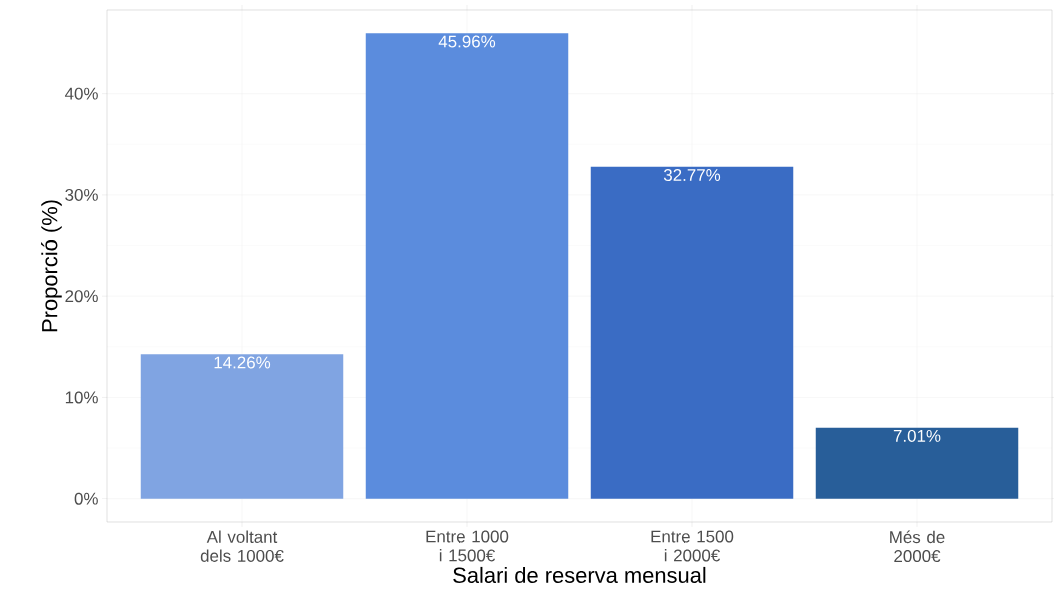  I want to click on y-tick-label: 20%, so click(81, 296).